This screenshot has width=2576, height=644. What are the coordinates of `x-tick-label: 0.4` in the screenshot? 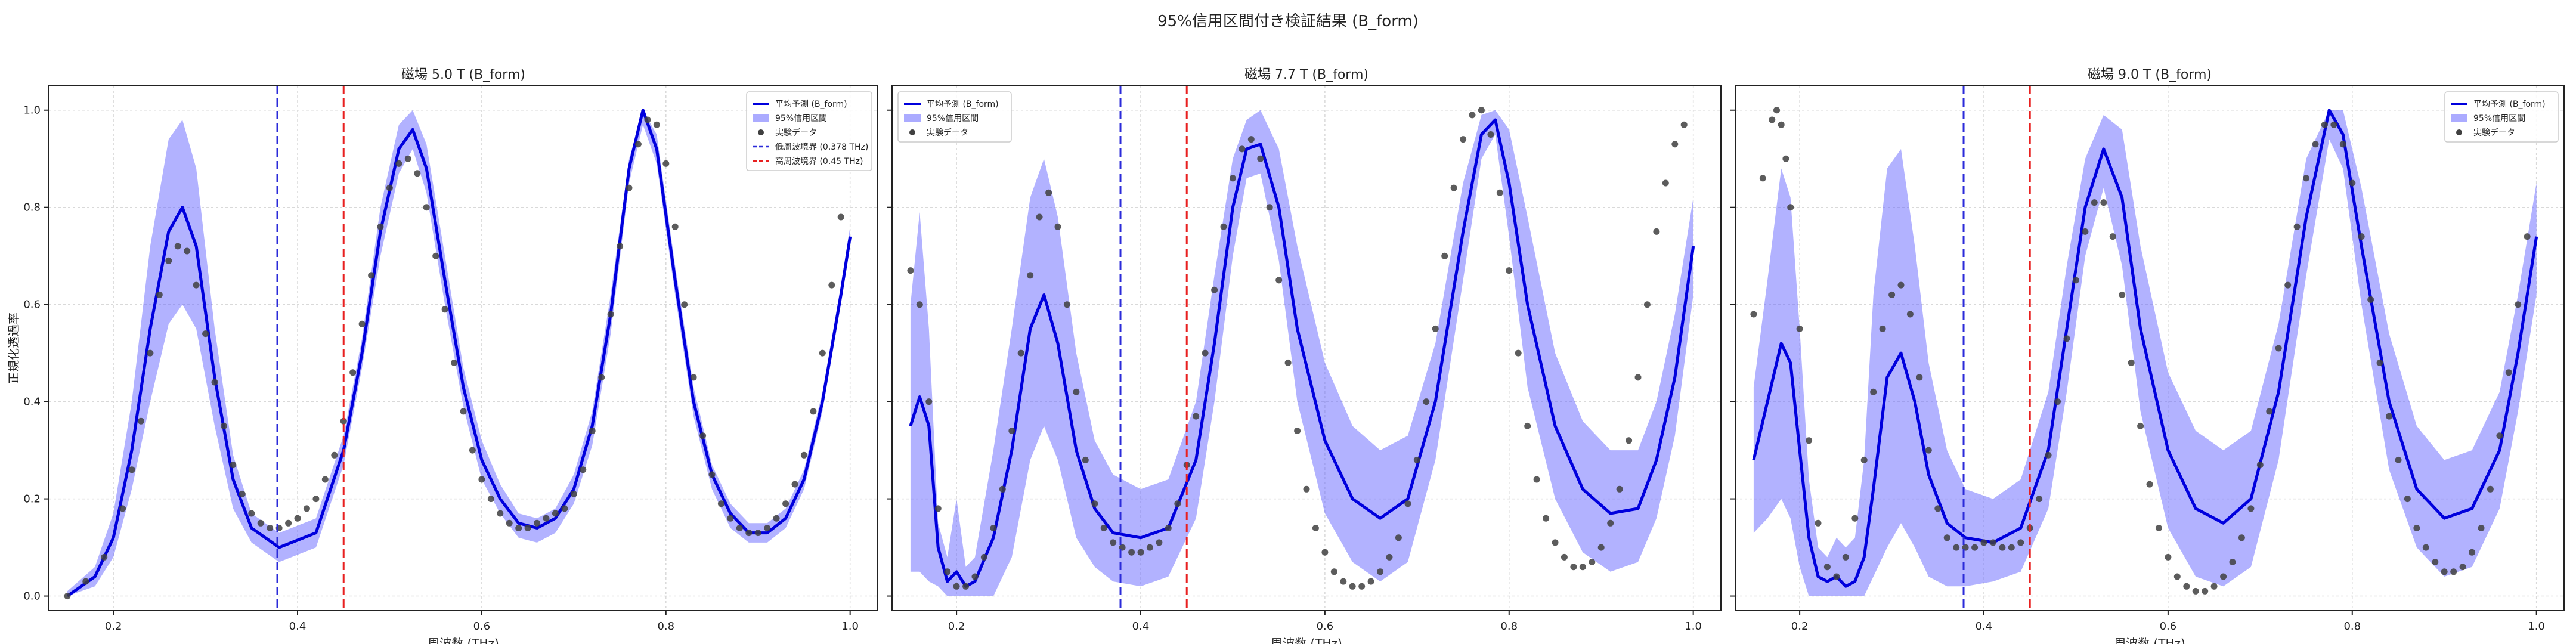 It's located at (1141, 626).